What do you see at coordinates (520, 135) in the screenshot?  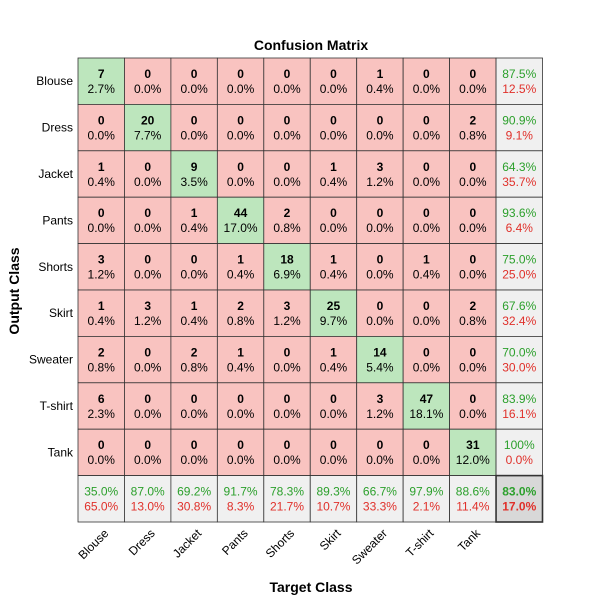 I see `row-error-label: 9.1%` at bounding box center [520, 135].